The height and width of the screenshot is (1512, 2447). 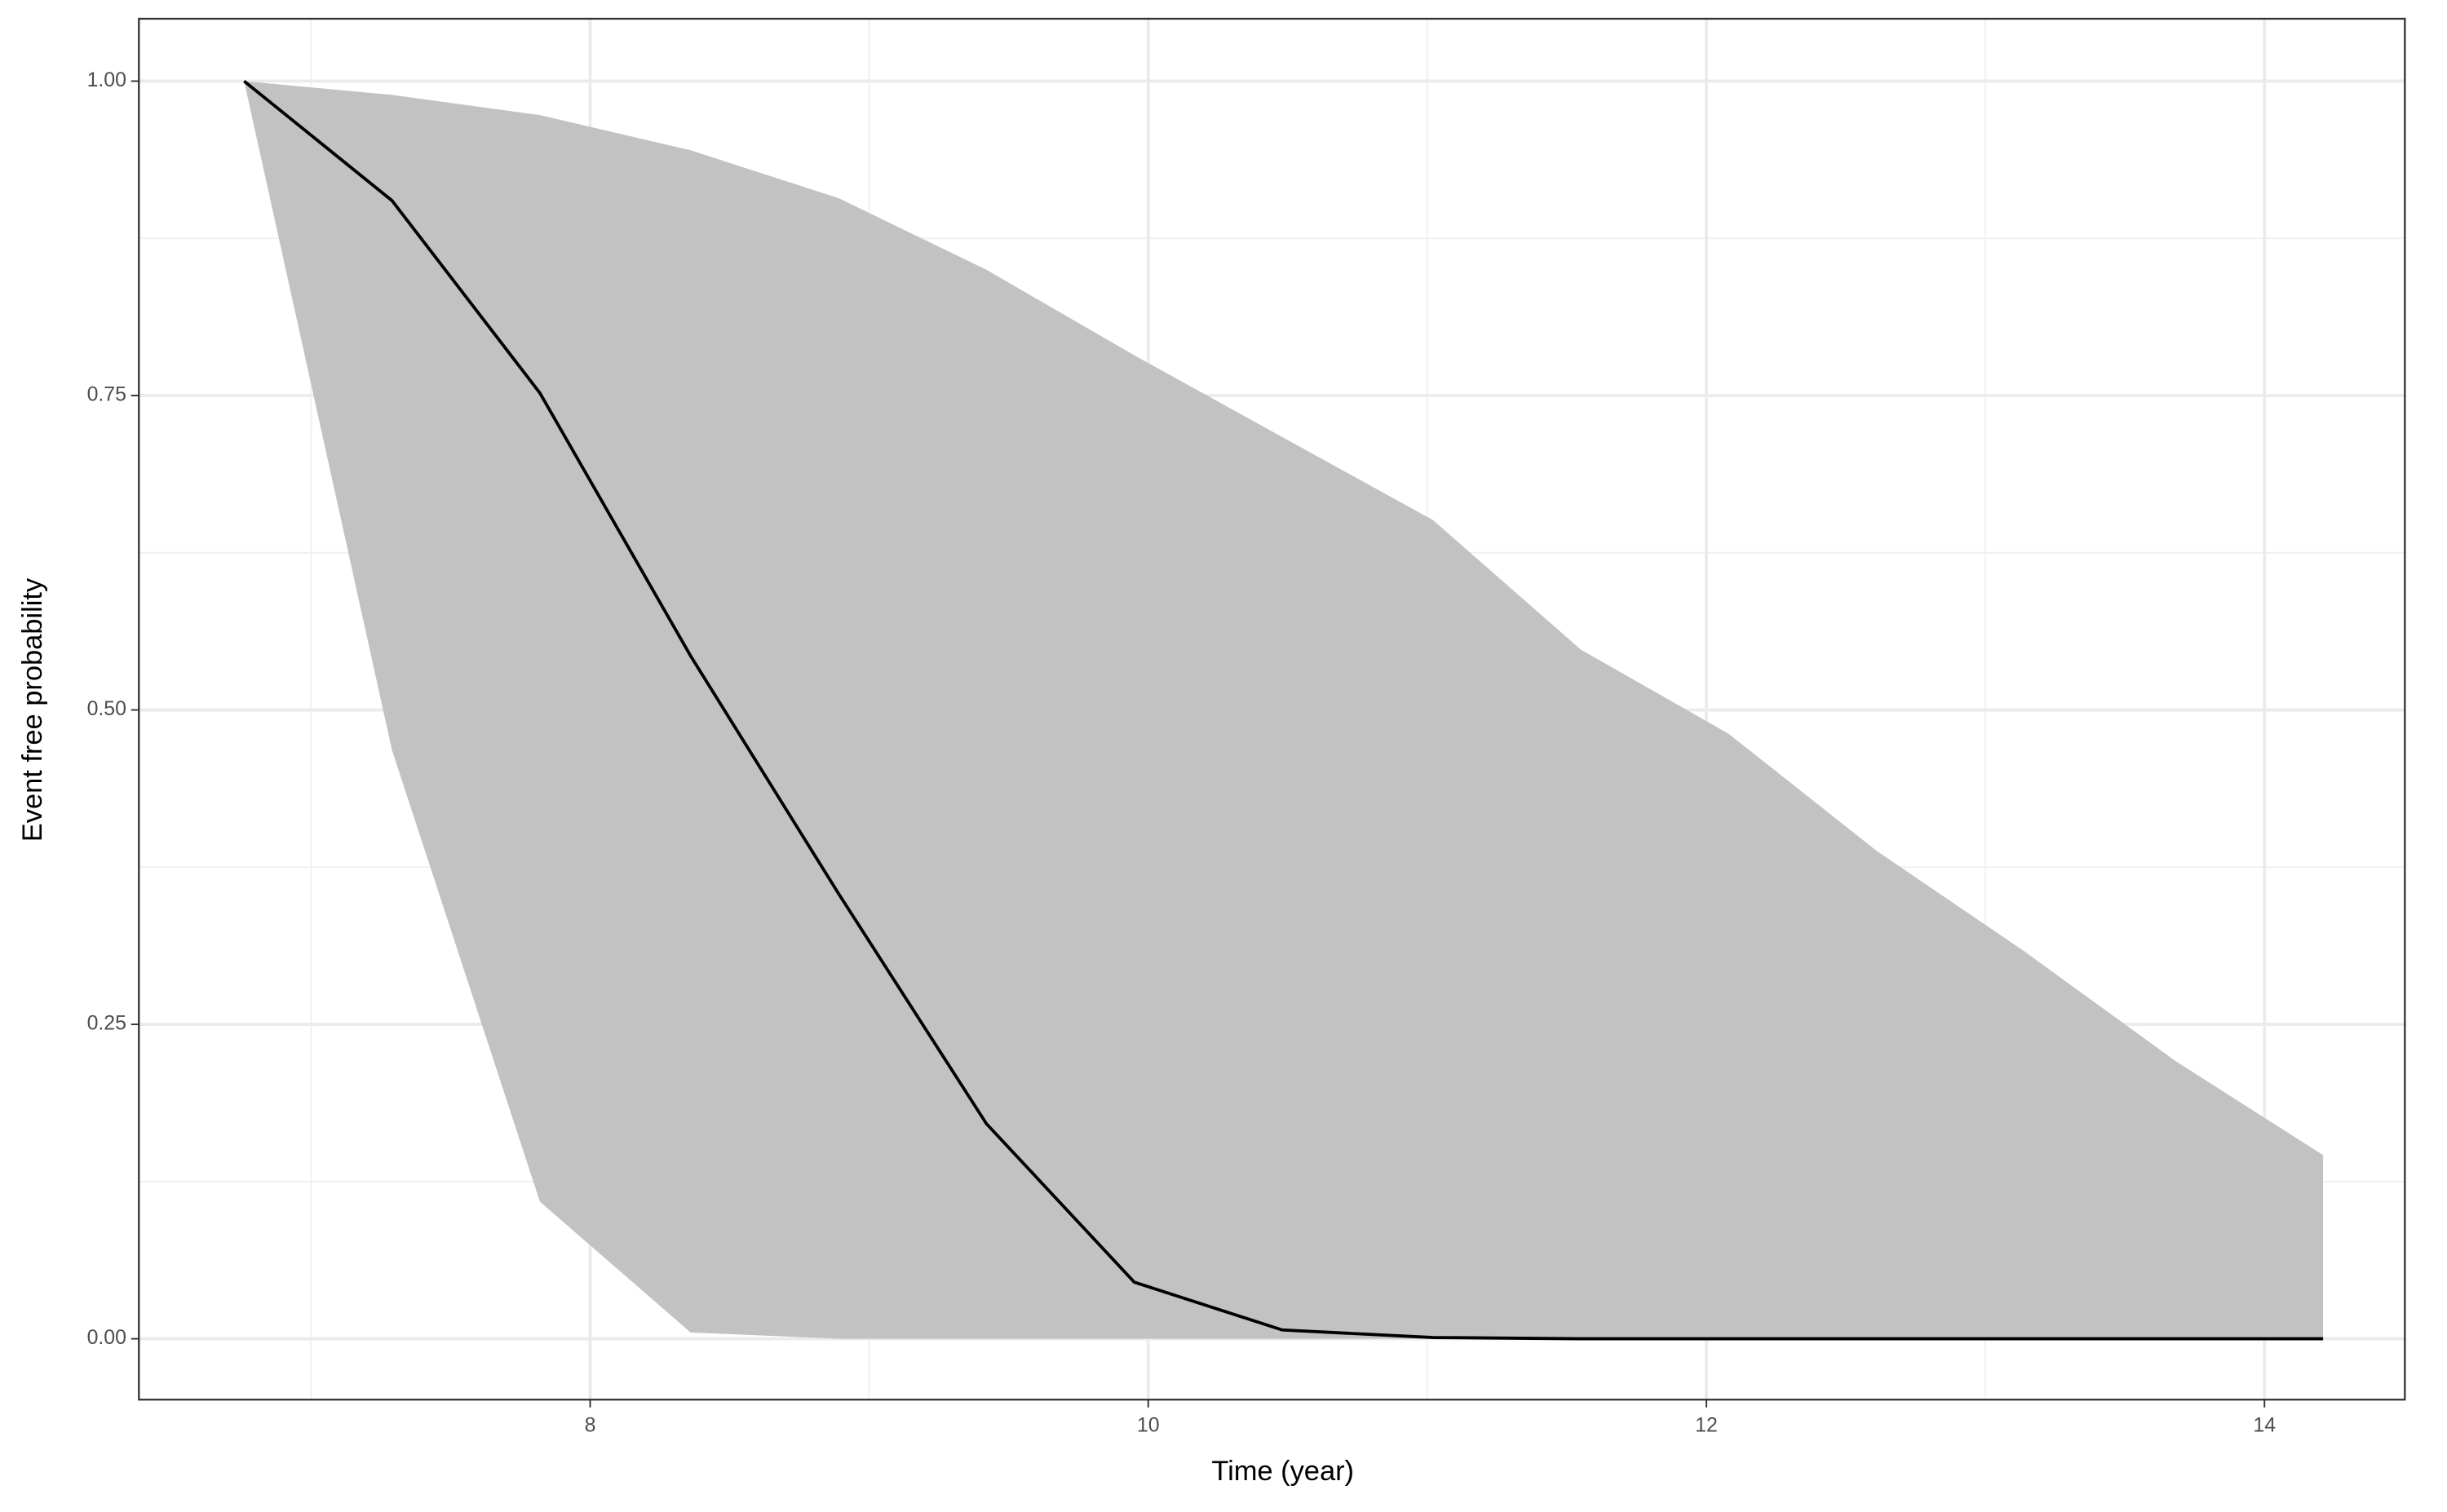 I want to click on y-axis-title: Event free probability, so click(x=32, y=709).